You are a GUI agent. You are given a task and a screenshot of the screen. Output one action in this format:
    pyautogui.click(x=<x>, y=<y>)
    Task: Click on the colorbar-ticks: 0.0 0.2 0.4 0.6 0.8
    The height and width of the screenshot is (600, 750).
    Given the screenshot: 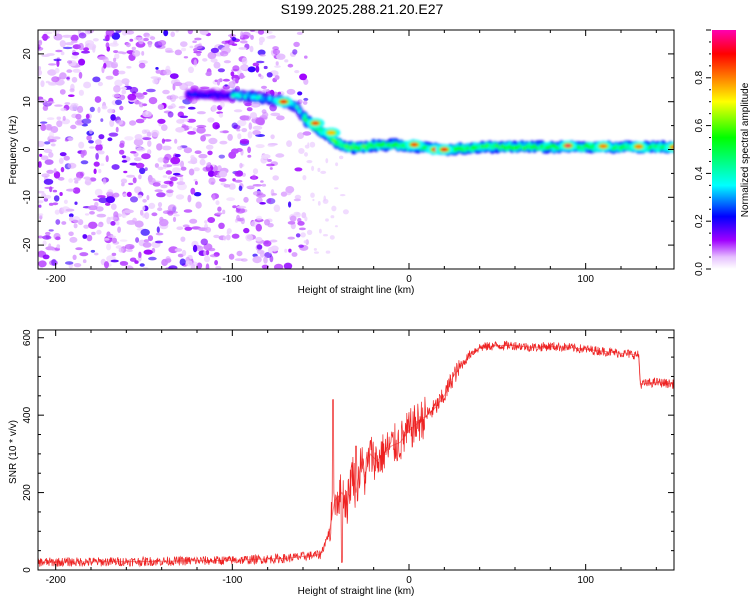 What is the action you would take?
    pyautogui.click(x=702, y=152)
    